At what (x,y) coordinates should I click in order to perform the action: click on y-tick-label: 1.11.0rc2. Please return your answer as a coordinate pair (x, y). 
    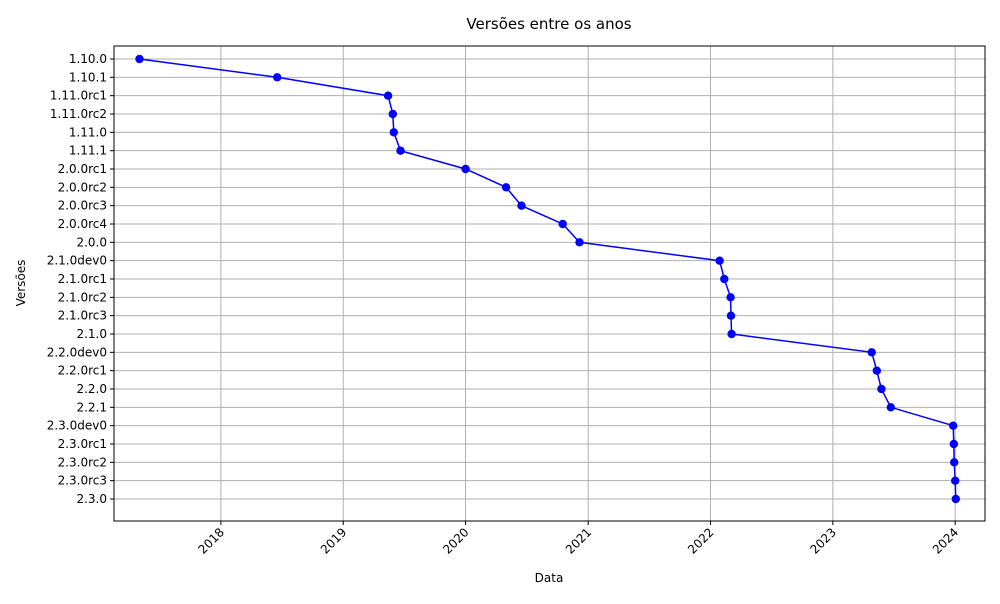
    Looking at the image, I should click on (78, 114).